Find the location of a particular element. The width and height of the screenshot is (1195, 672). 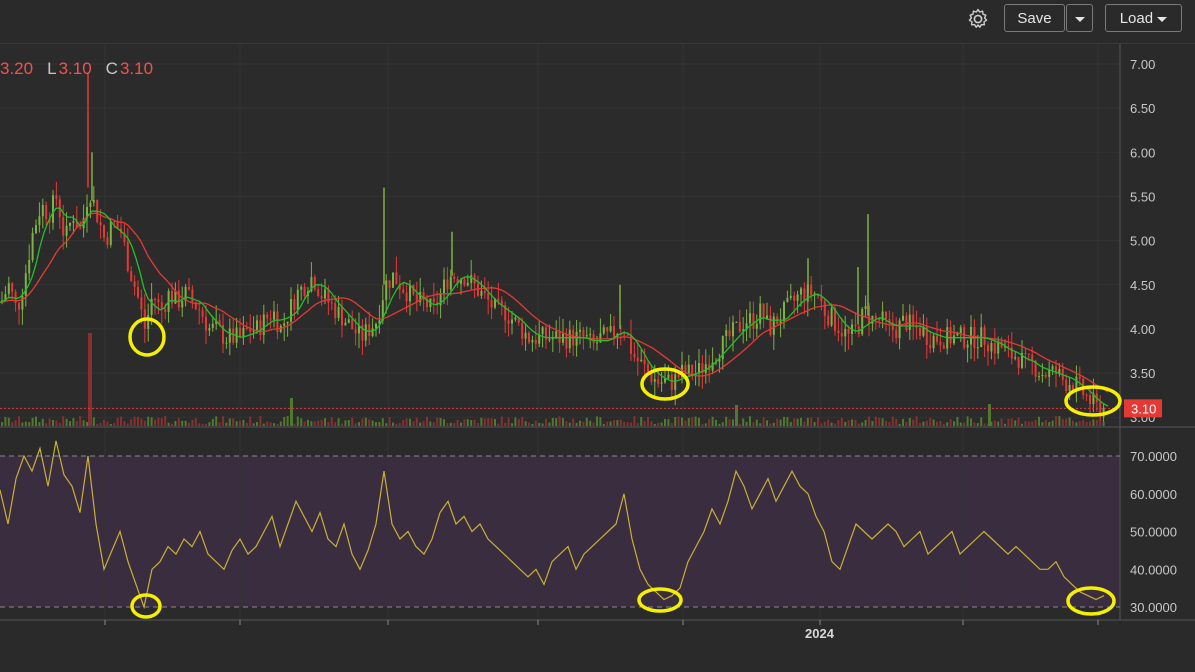

osc-tick-label: 30.0000 is located at coordinates (1153, 607).